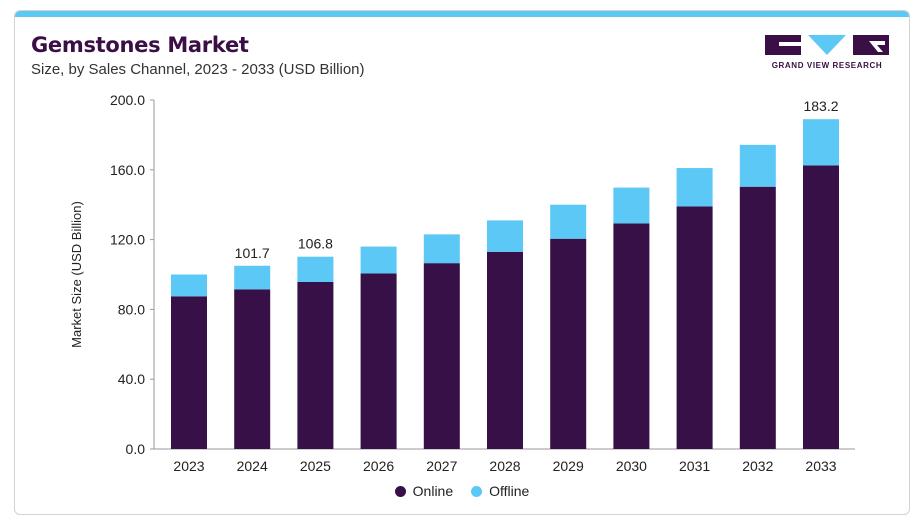 The image size is (920, 524). I want to click on bar-offline-2025, so click(315, 269).